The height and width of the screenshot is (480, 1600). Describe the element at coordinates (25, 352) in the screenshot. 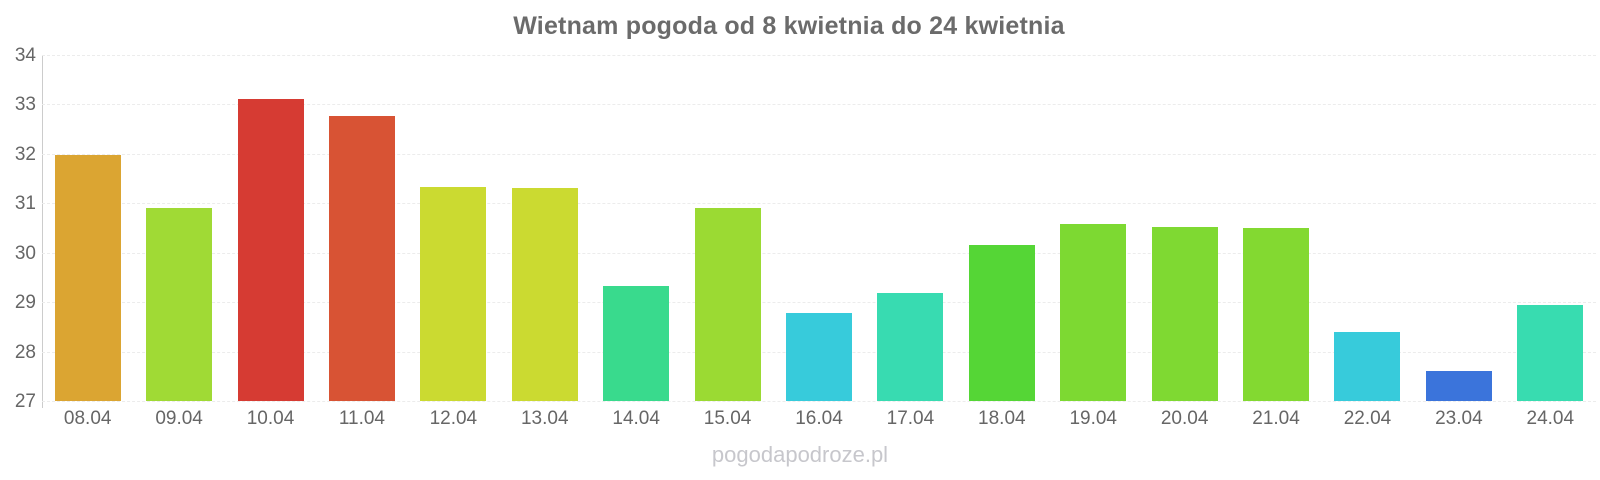

I see `y-axis-tick-label: 28` at that location.